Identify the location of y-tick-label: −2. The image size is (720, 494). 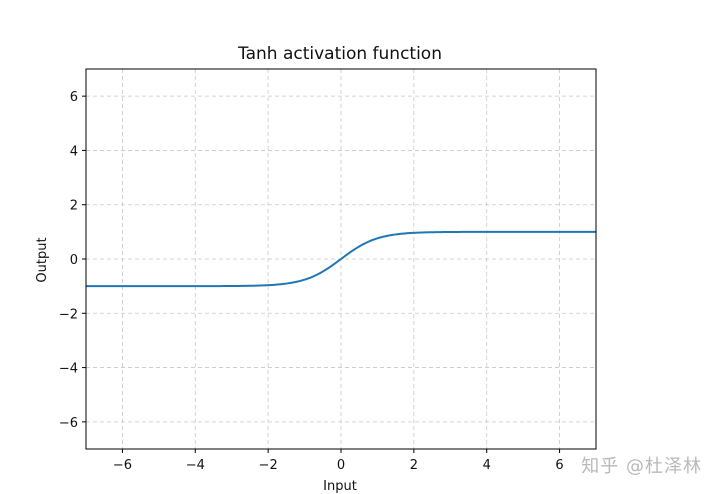
(68, 314).